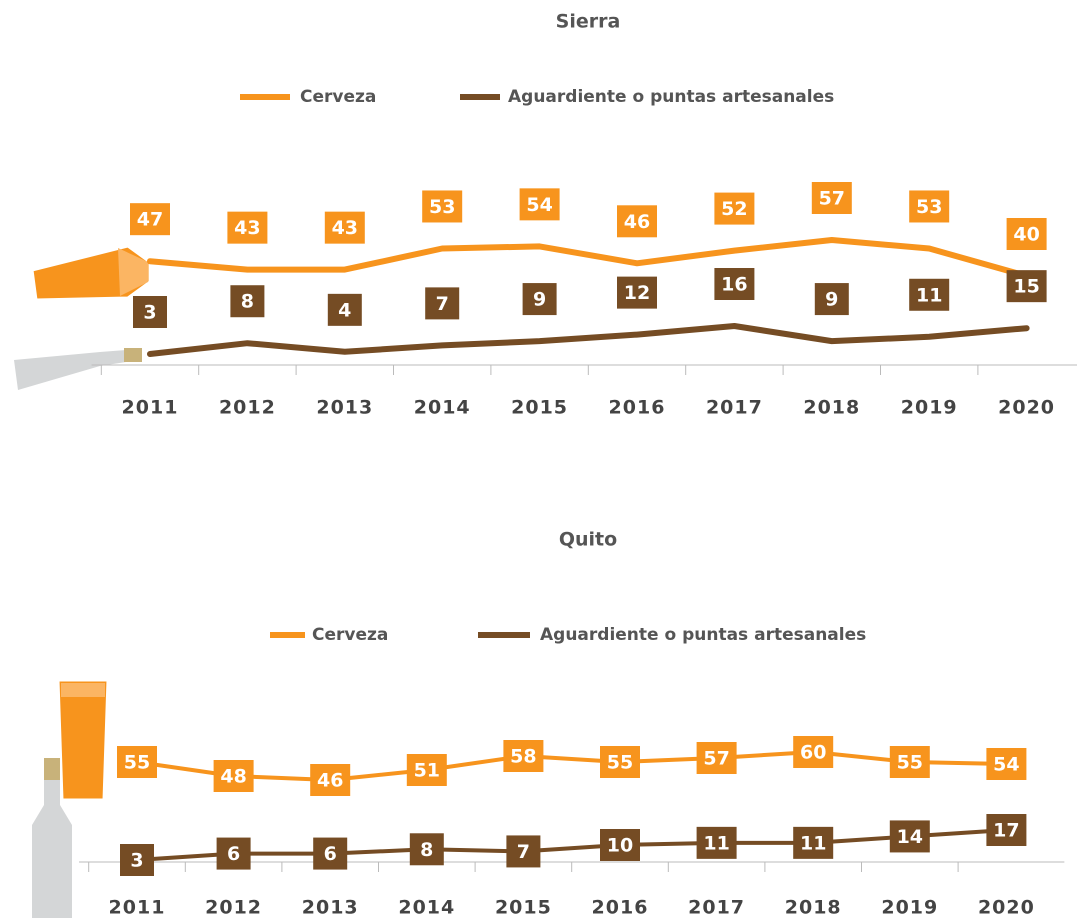  Describe the element at coordinates (338, 97) in the screenshot. I see `legend-label: Cerveza` at that location.